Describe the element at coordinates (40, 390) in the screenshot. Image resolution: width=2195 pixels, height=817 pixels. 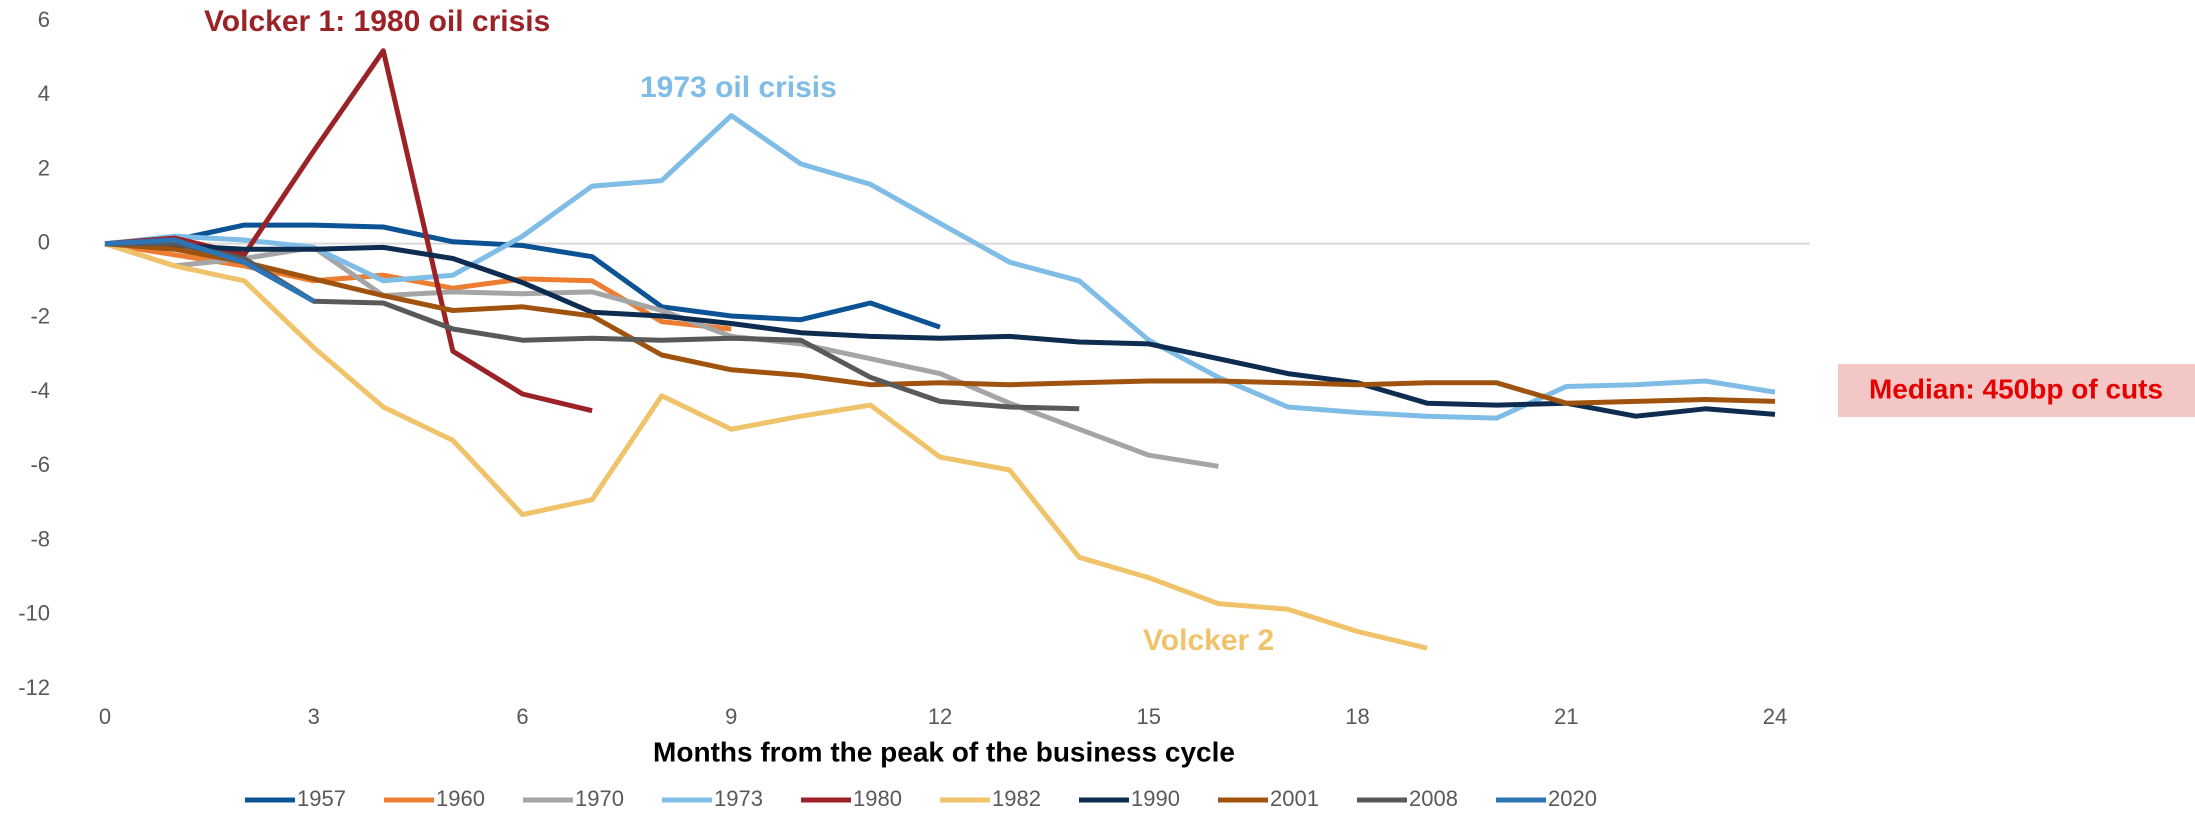
I see `y-tick-label: -4` at that location.